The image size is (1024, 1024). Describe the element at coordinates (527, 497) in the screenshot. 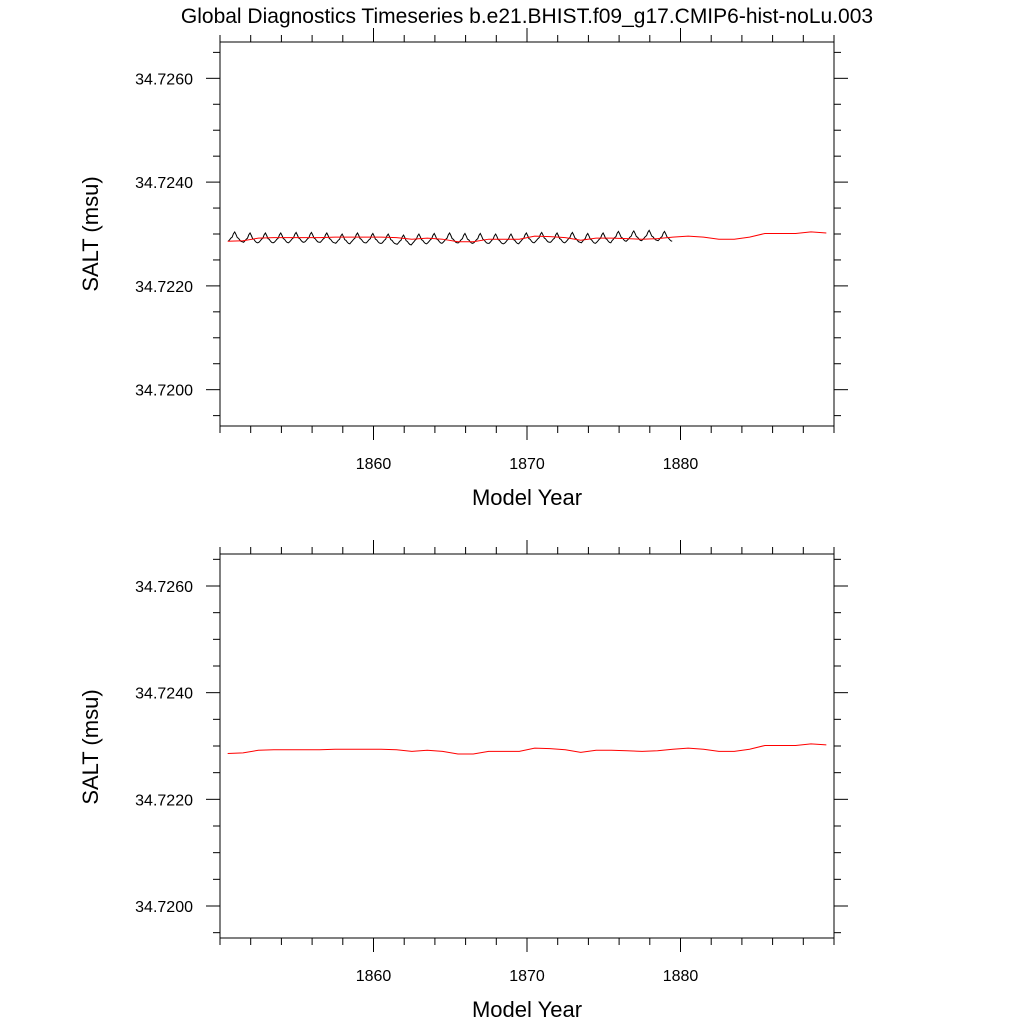

I see `top-x-axis-title: Model Year` at that location.